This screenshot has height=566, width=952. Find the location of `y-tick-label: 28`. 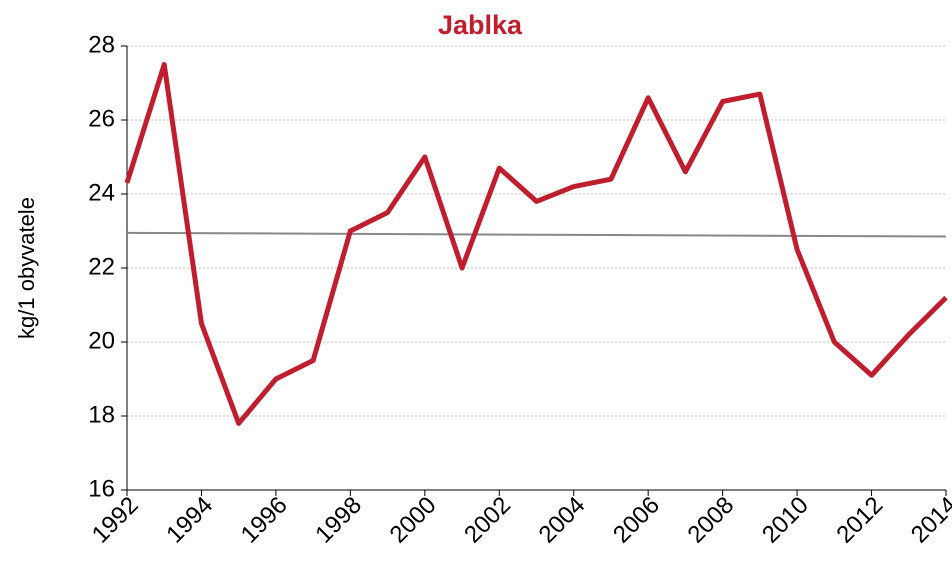

y-tick-label: 28 is located at coordinates (101, 44).